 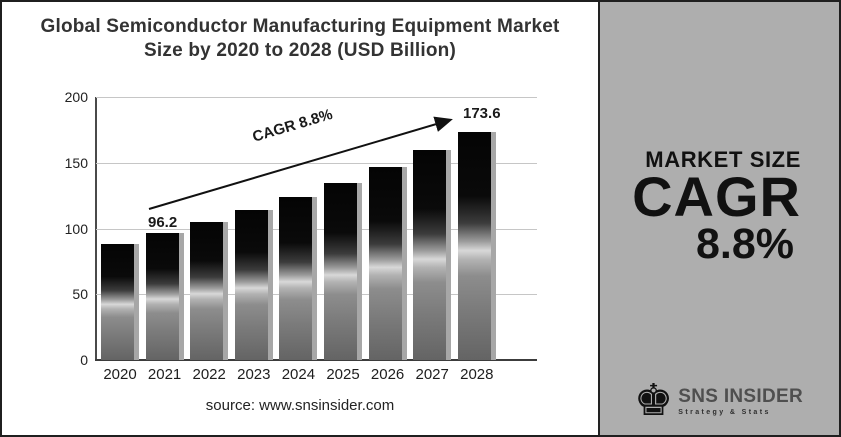 I want to click on source-note: source: www.snsinsider.com, so click(x=300, y=405).